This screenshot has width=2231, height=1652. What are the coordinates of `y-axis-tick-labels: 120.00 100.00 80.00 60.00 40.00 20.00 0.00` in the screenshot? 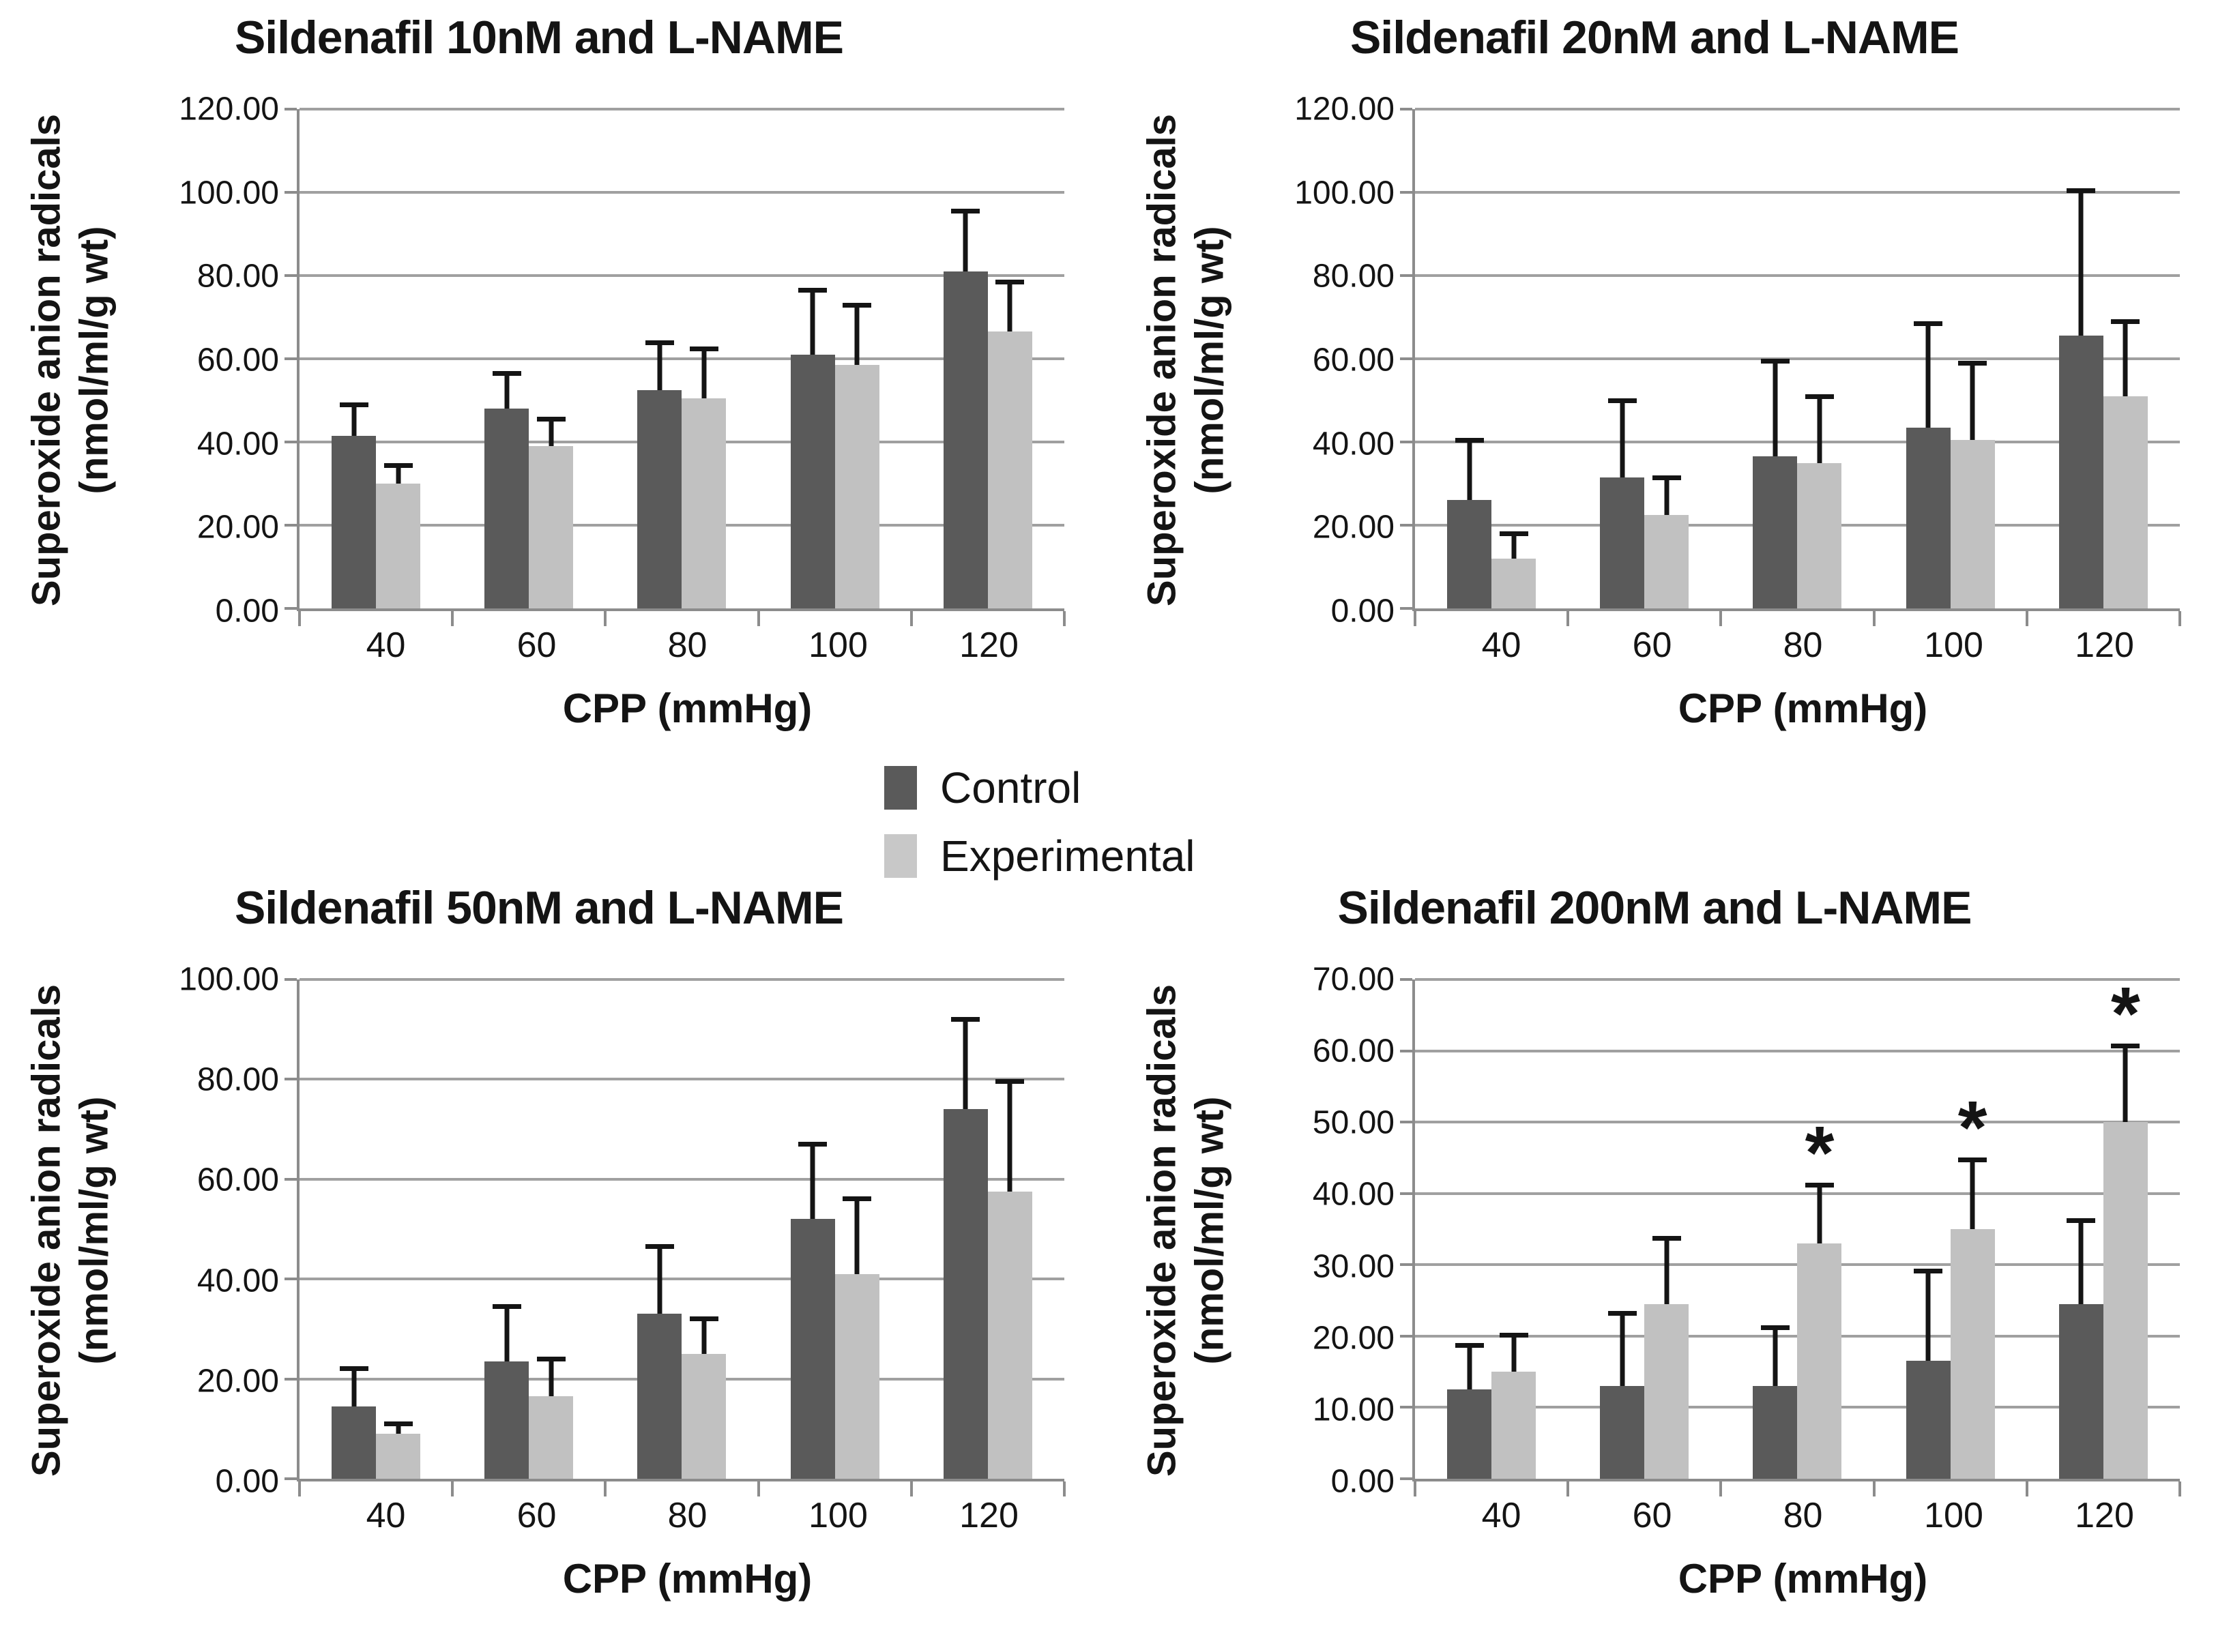 It's located at (212, 360).